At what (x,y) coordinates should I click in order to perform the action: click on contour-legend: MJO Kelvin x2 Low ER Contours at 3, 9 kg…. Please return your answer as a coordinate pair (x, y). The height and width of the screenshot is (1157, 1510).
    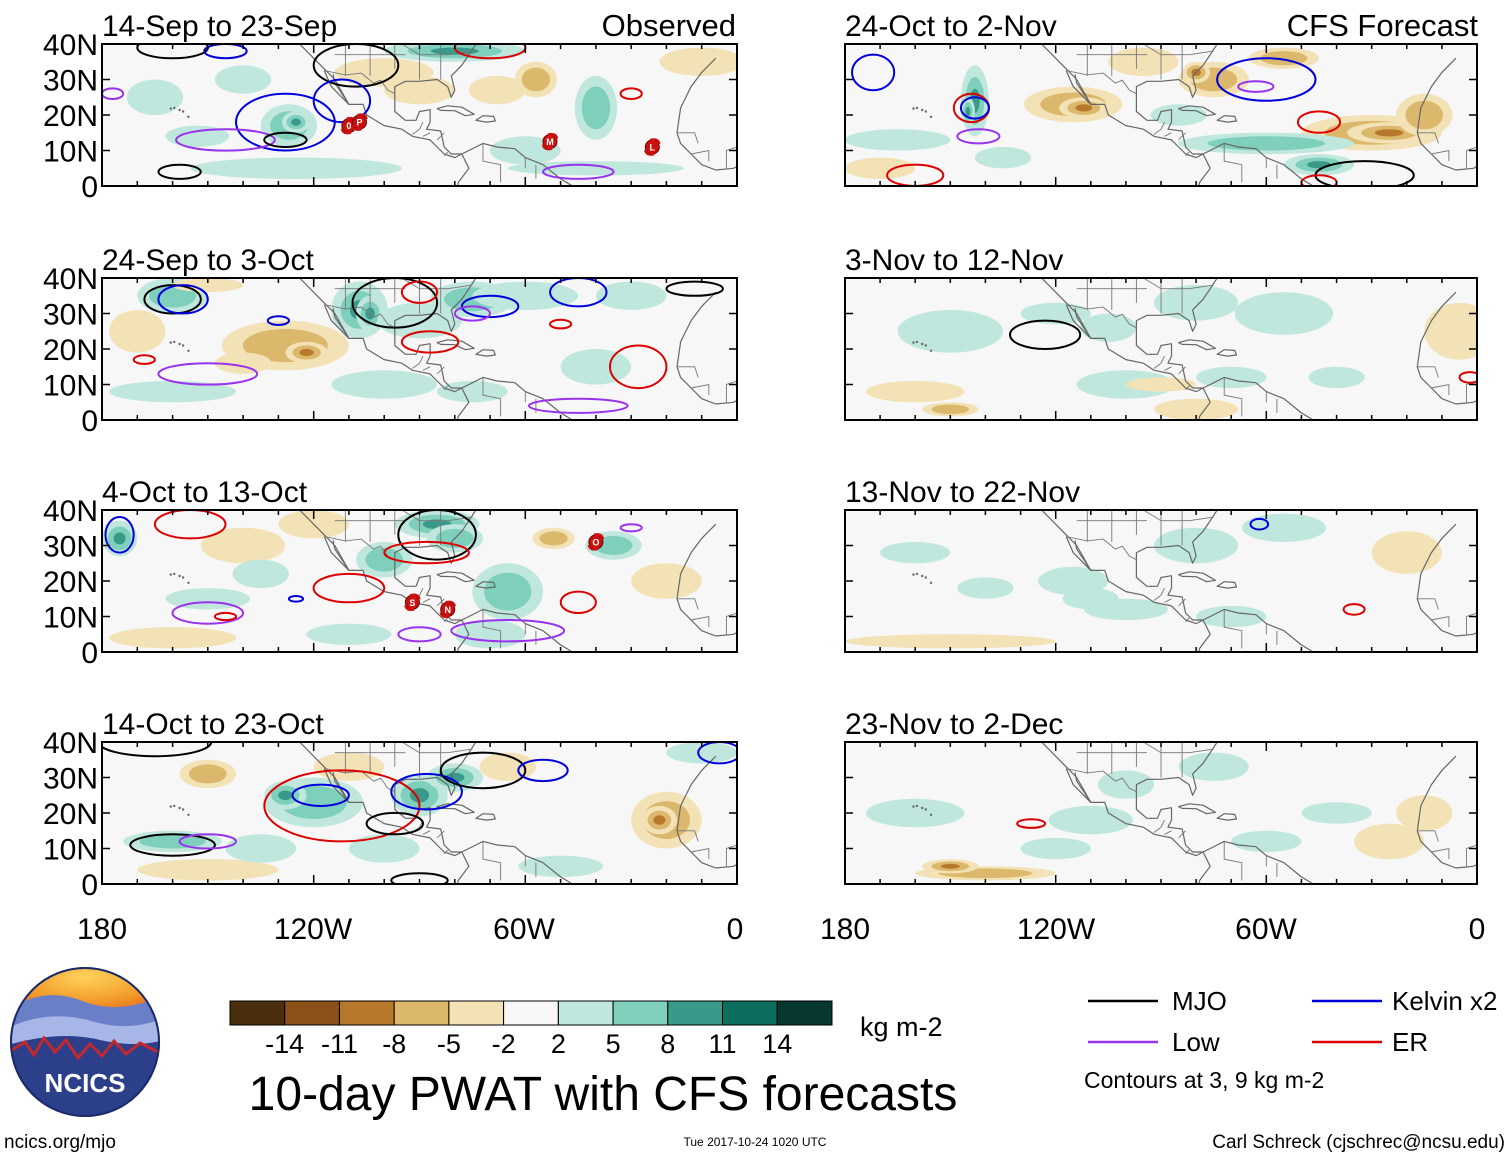
    Looking at the image, I should click on (1291, 1039).